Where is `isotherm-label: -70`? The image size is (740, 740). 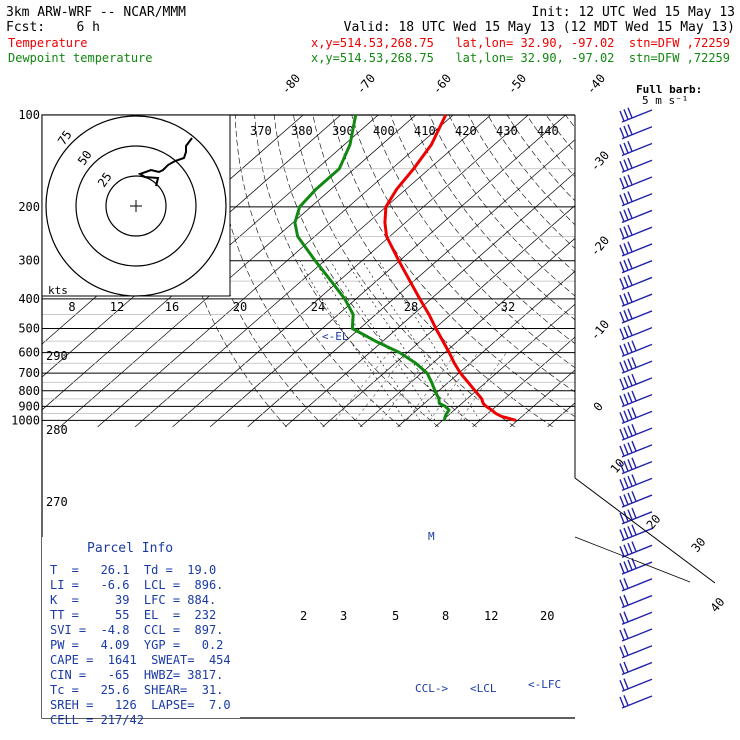
isotherm-label: -70 is located at coordinates (366, 84).